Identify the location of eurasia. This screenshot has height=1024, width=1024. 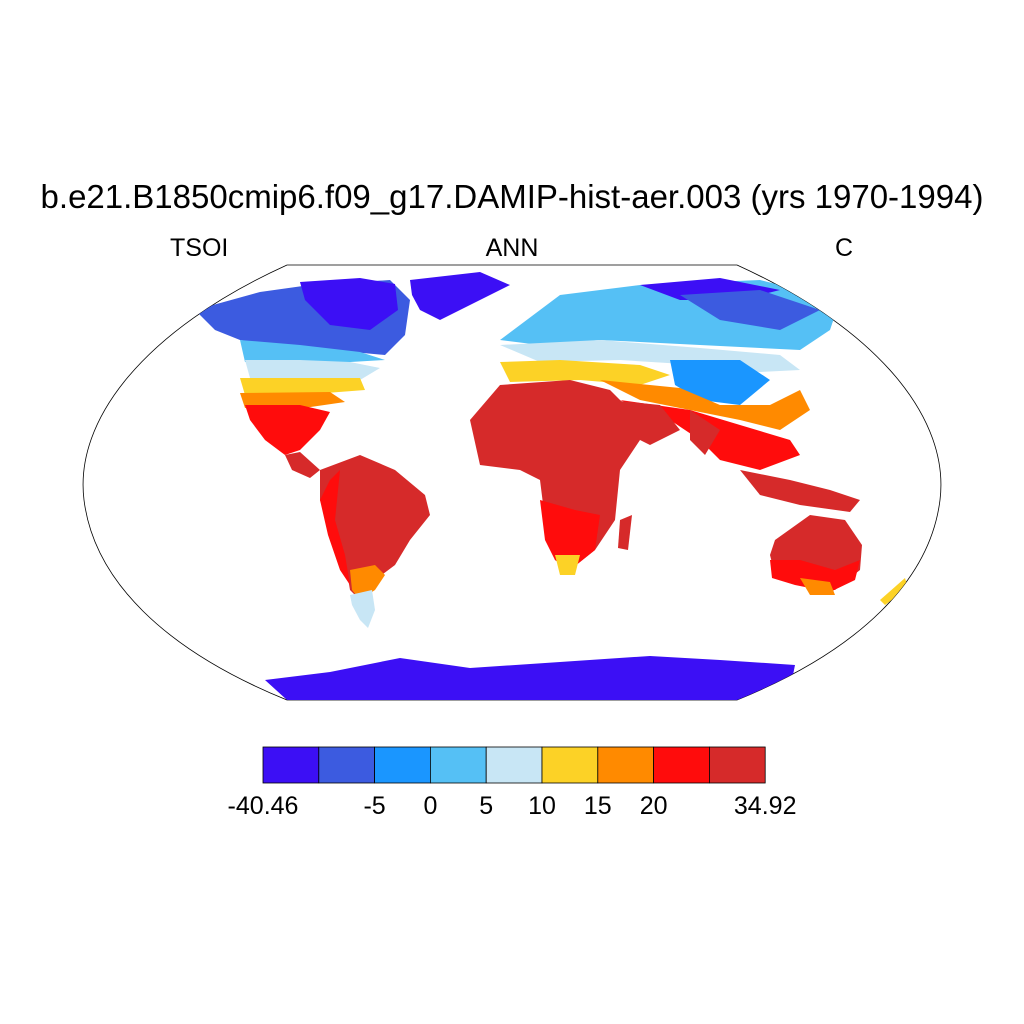
(670, 374).